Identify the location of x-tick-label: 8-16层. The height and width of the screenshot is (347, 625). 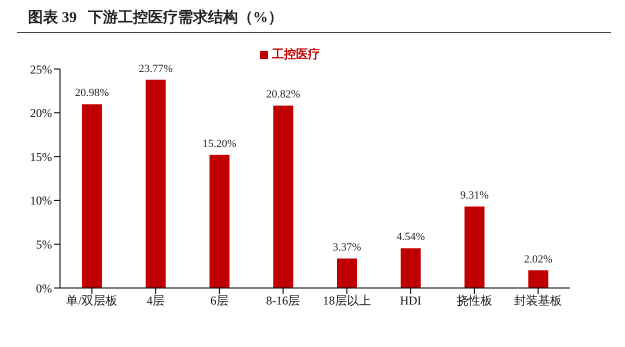
(283, 301).